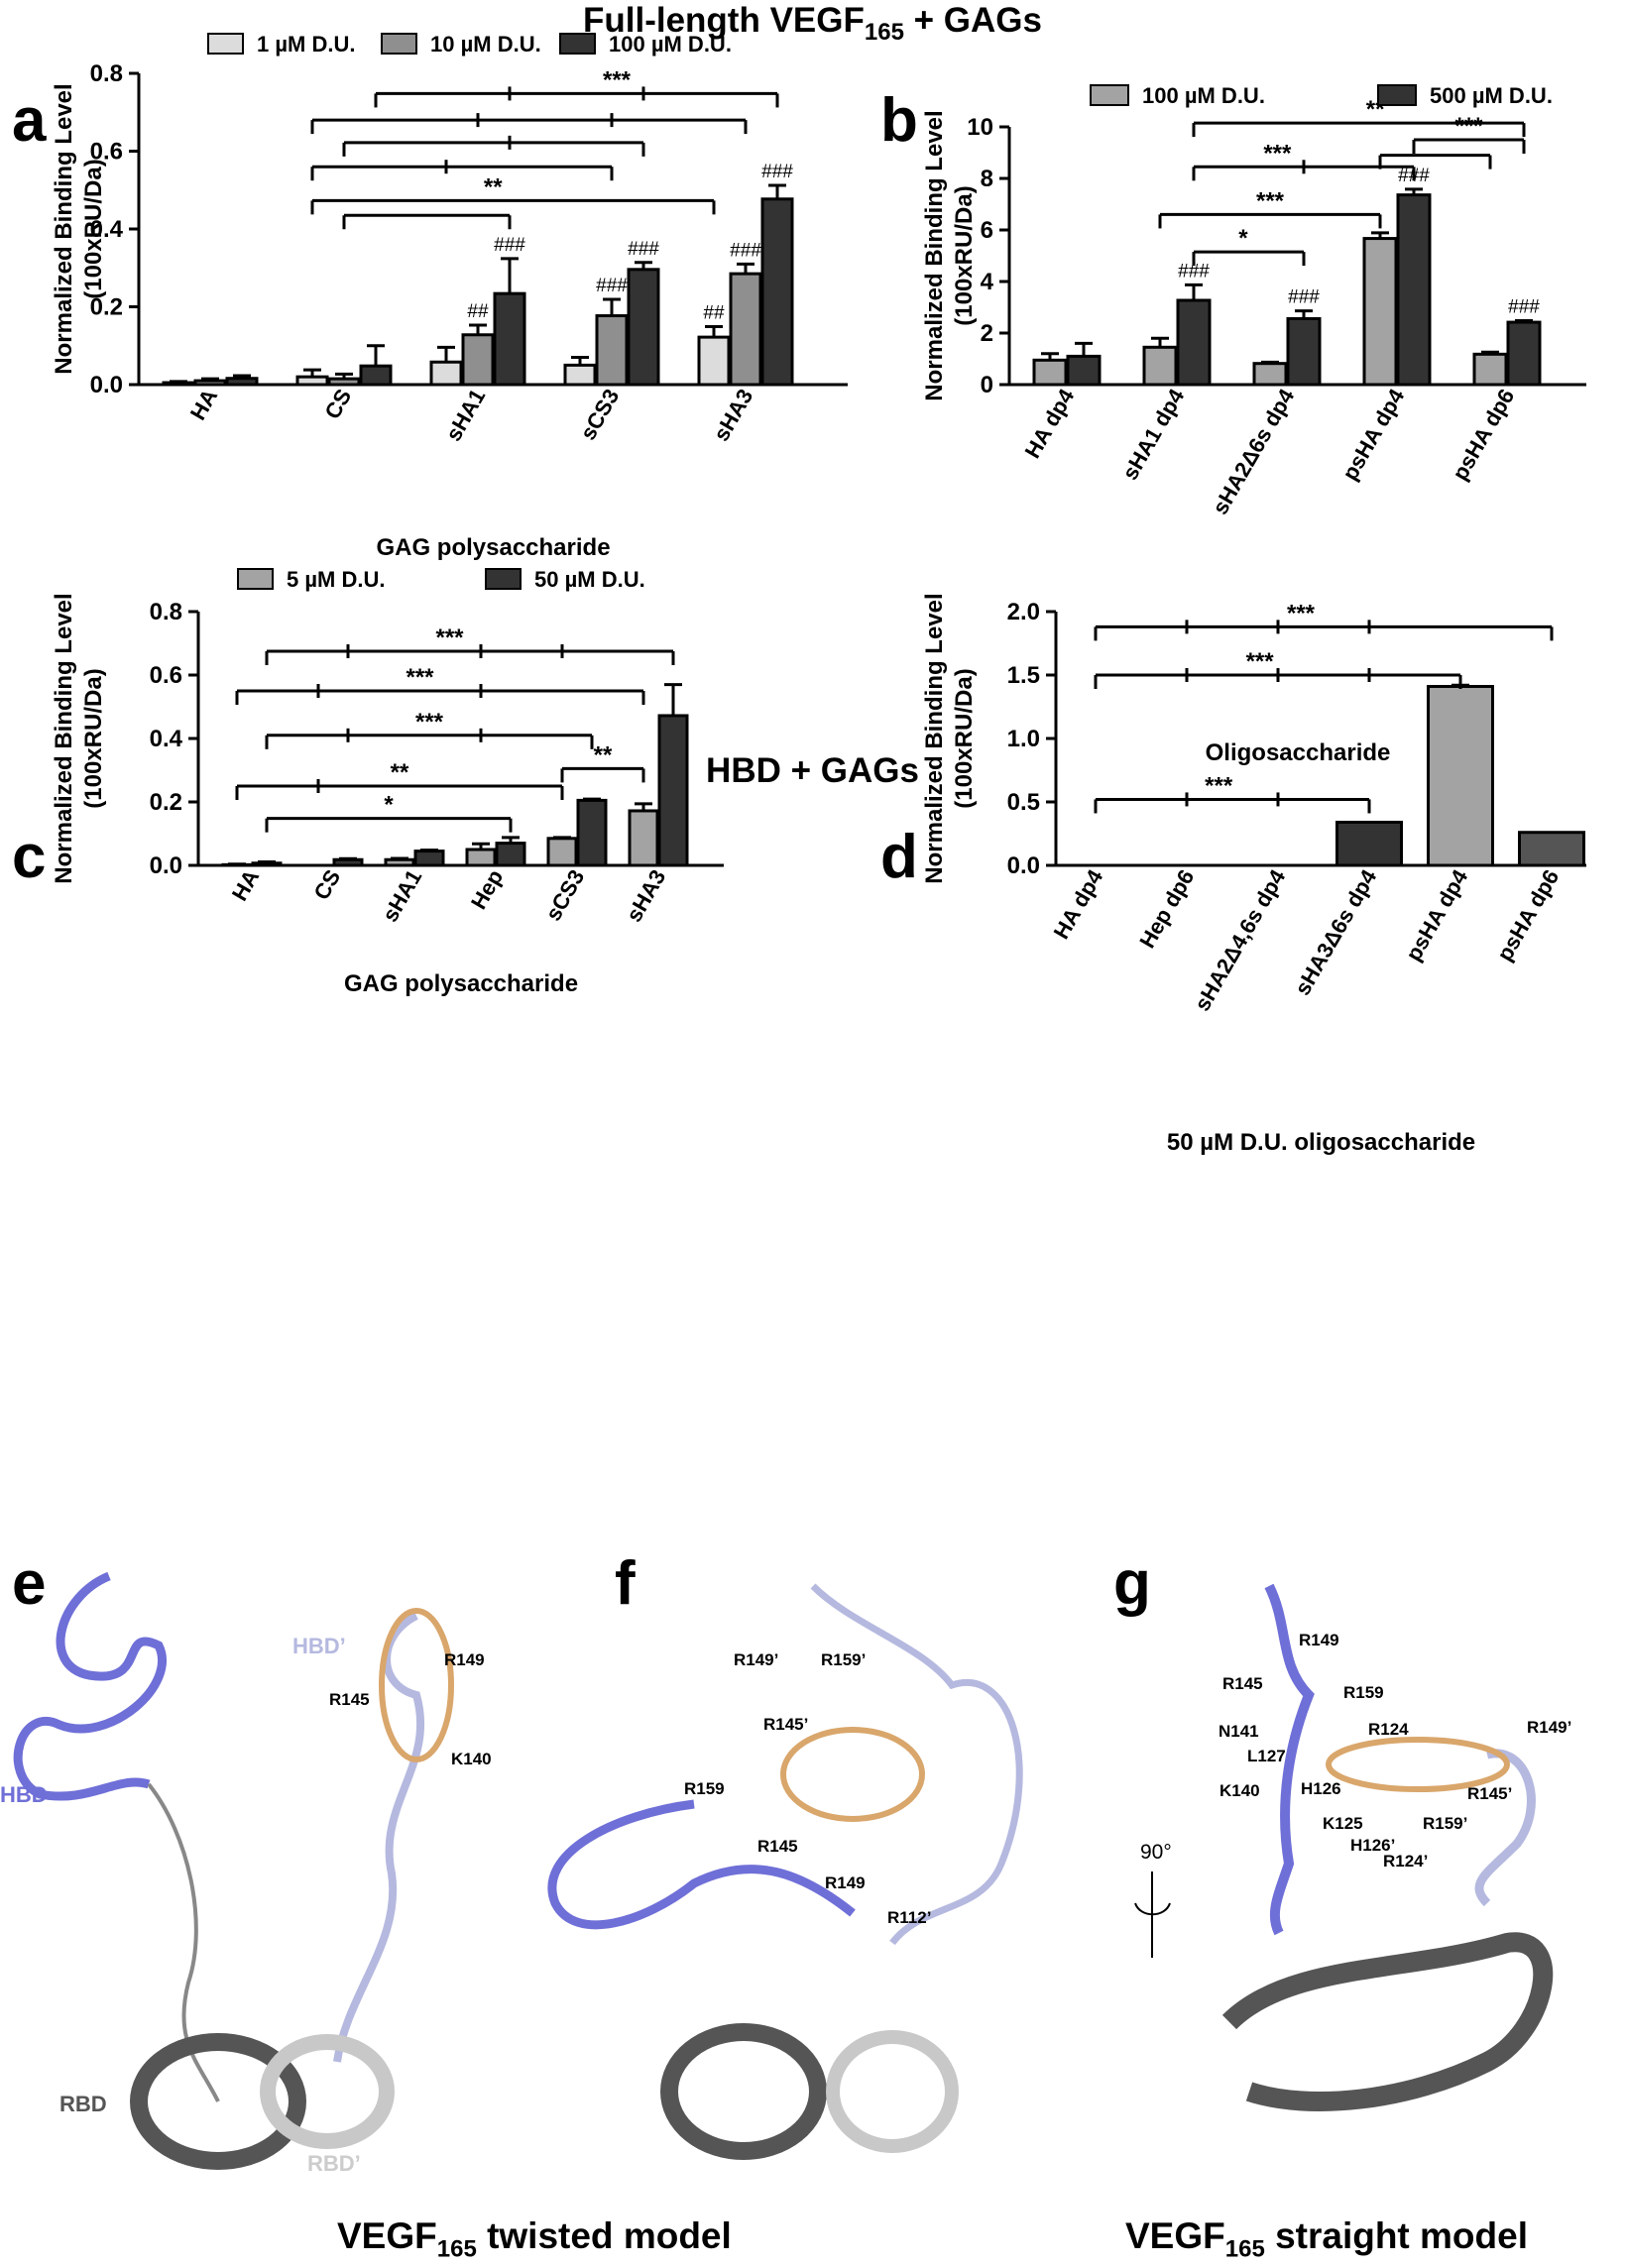  What do you see at coordinates (1396, 2235) in the screenshot?
I see `straight-post: straight model` at bounding box center [1396, 2235].